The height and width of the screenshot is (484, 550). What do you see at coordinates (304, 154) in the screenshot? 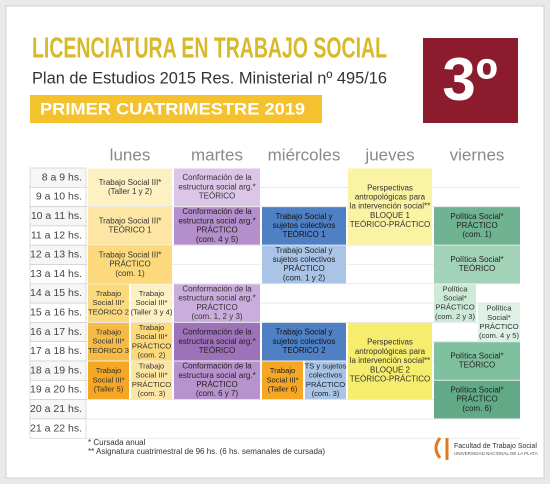
I see `day-header: miércoles` at bounding box center [304, 154].